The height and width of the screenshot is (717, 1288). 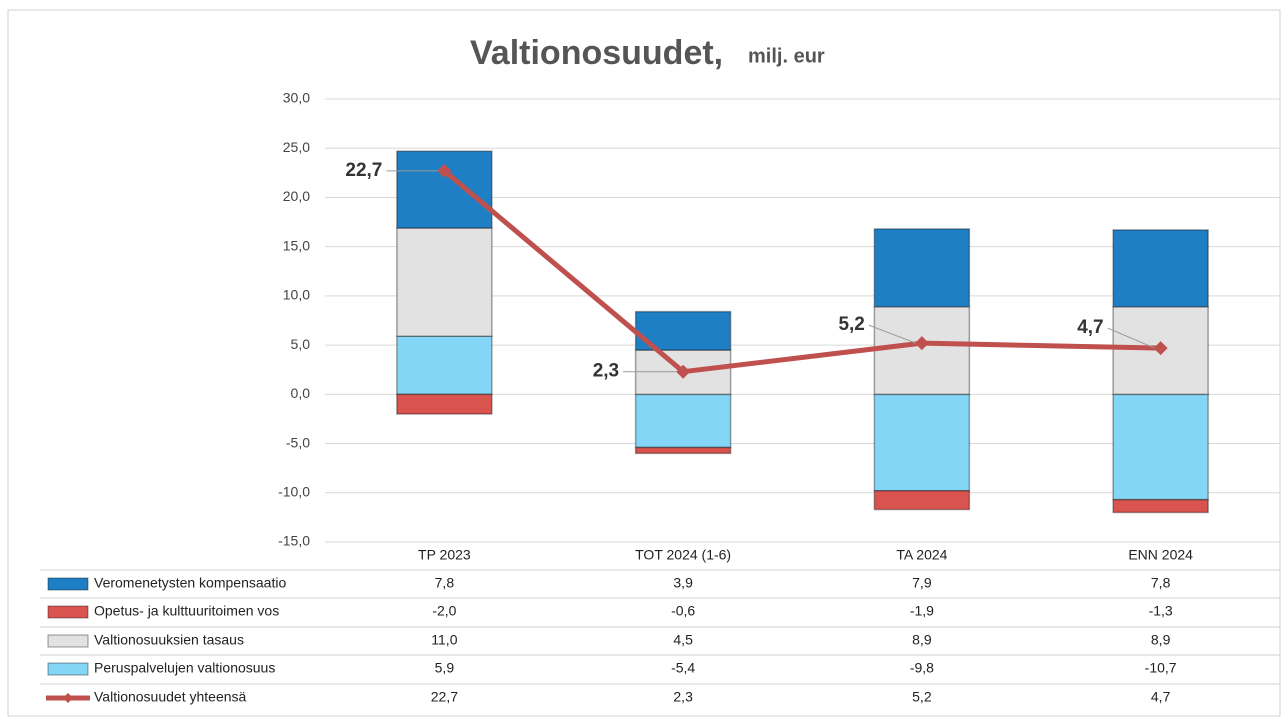 I want to click on legend-label: Valtionosuuksien tasaus, so click(x=169, y=640).